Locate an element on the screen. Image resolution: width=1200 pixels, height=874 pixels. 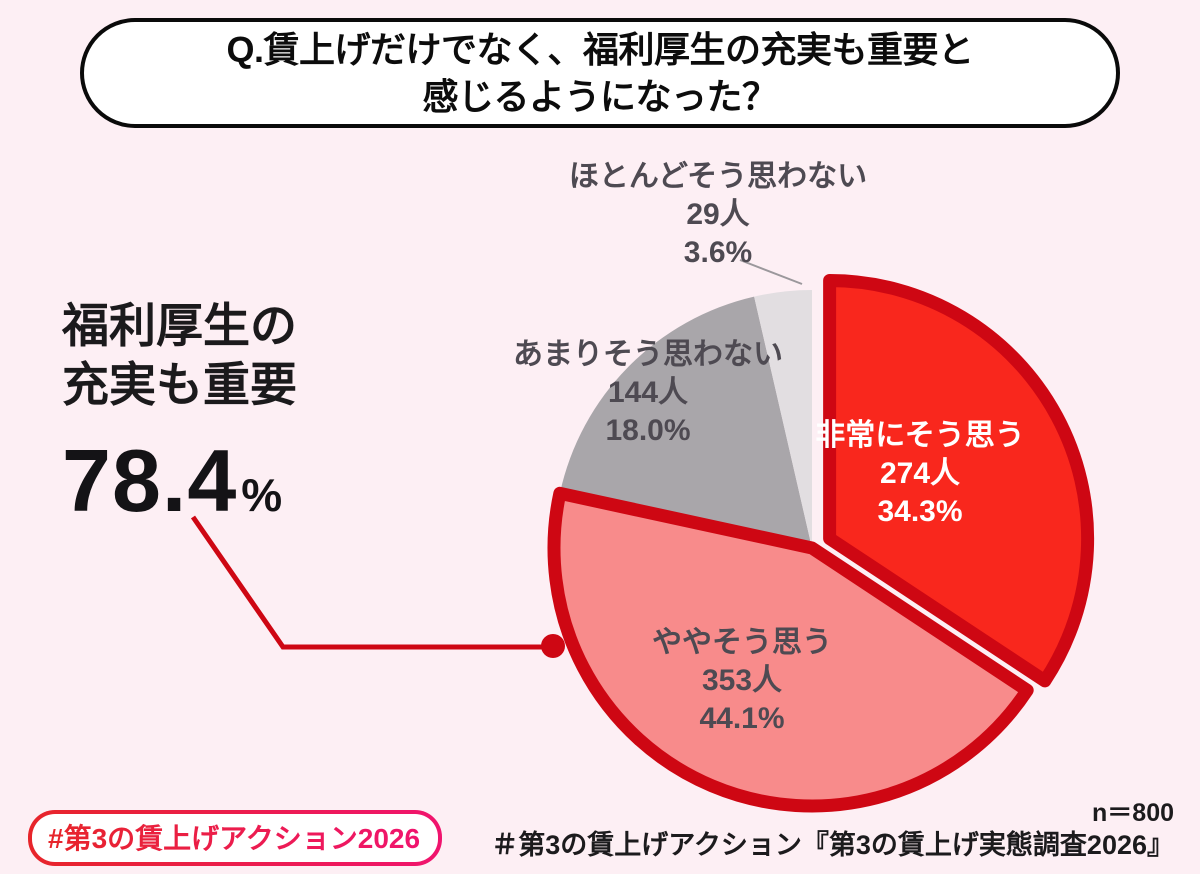
source-credit: ＃第3の賃上げアクション『第3の賃上げ実態調査2026』 is located at coordinates (832, 845).